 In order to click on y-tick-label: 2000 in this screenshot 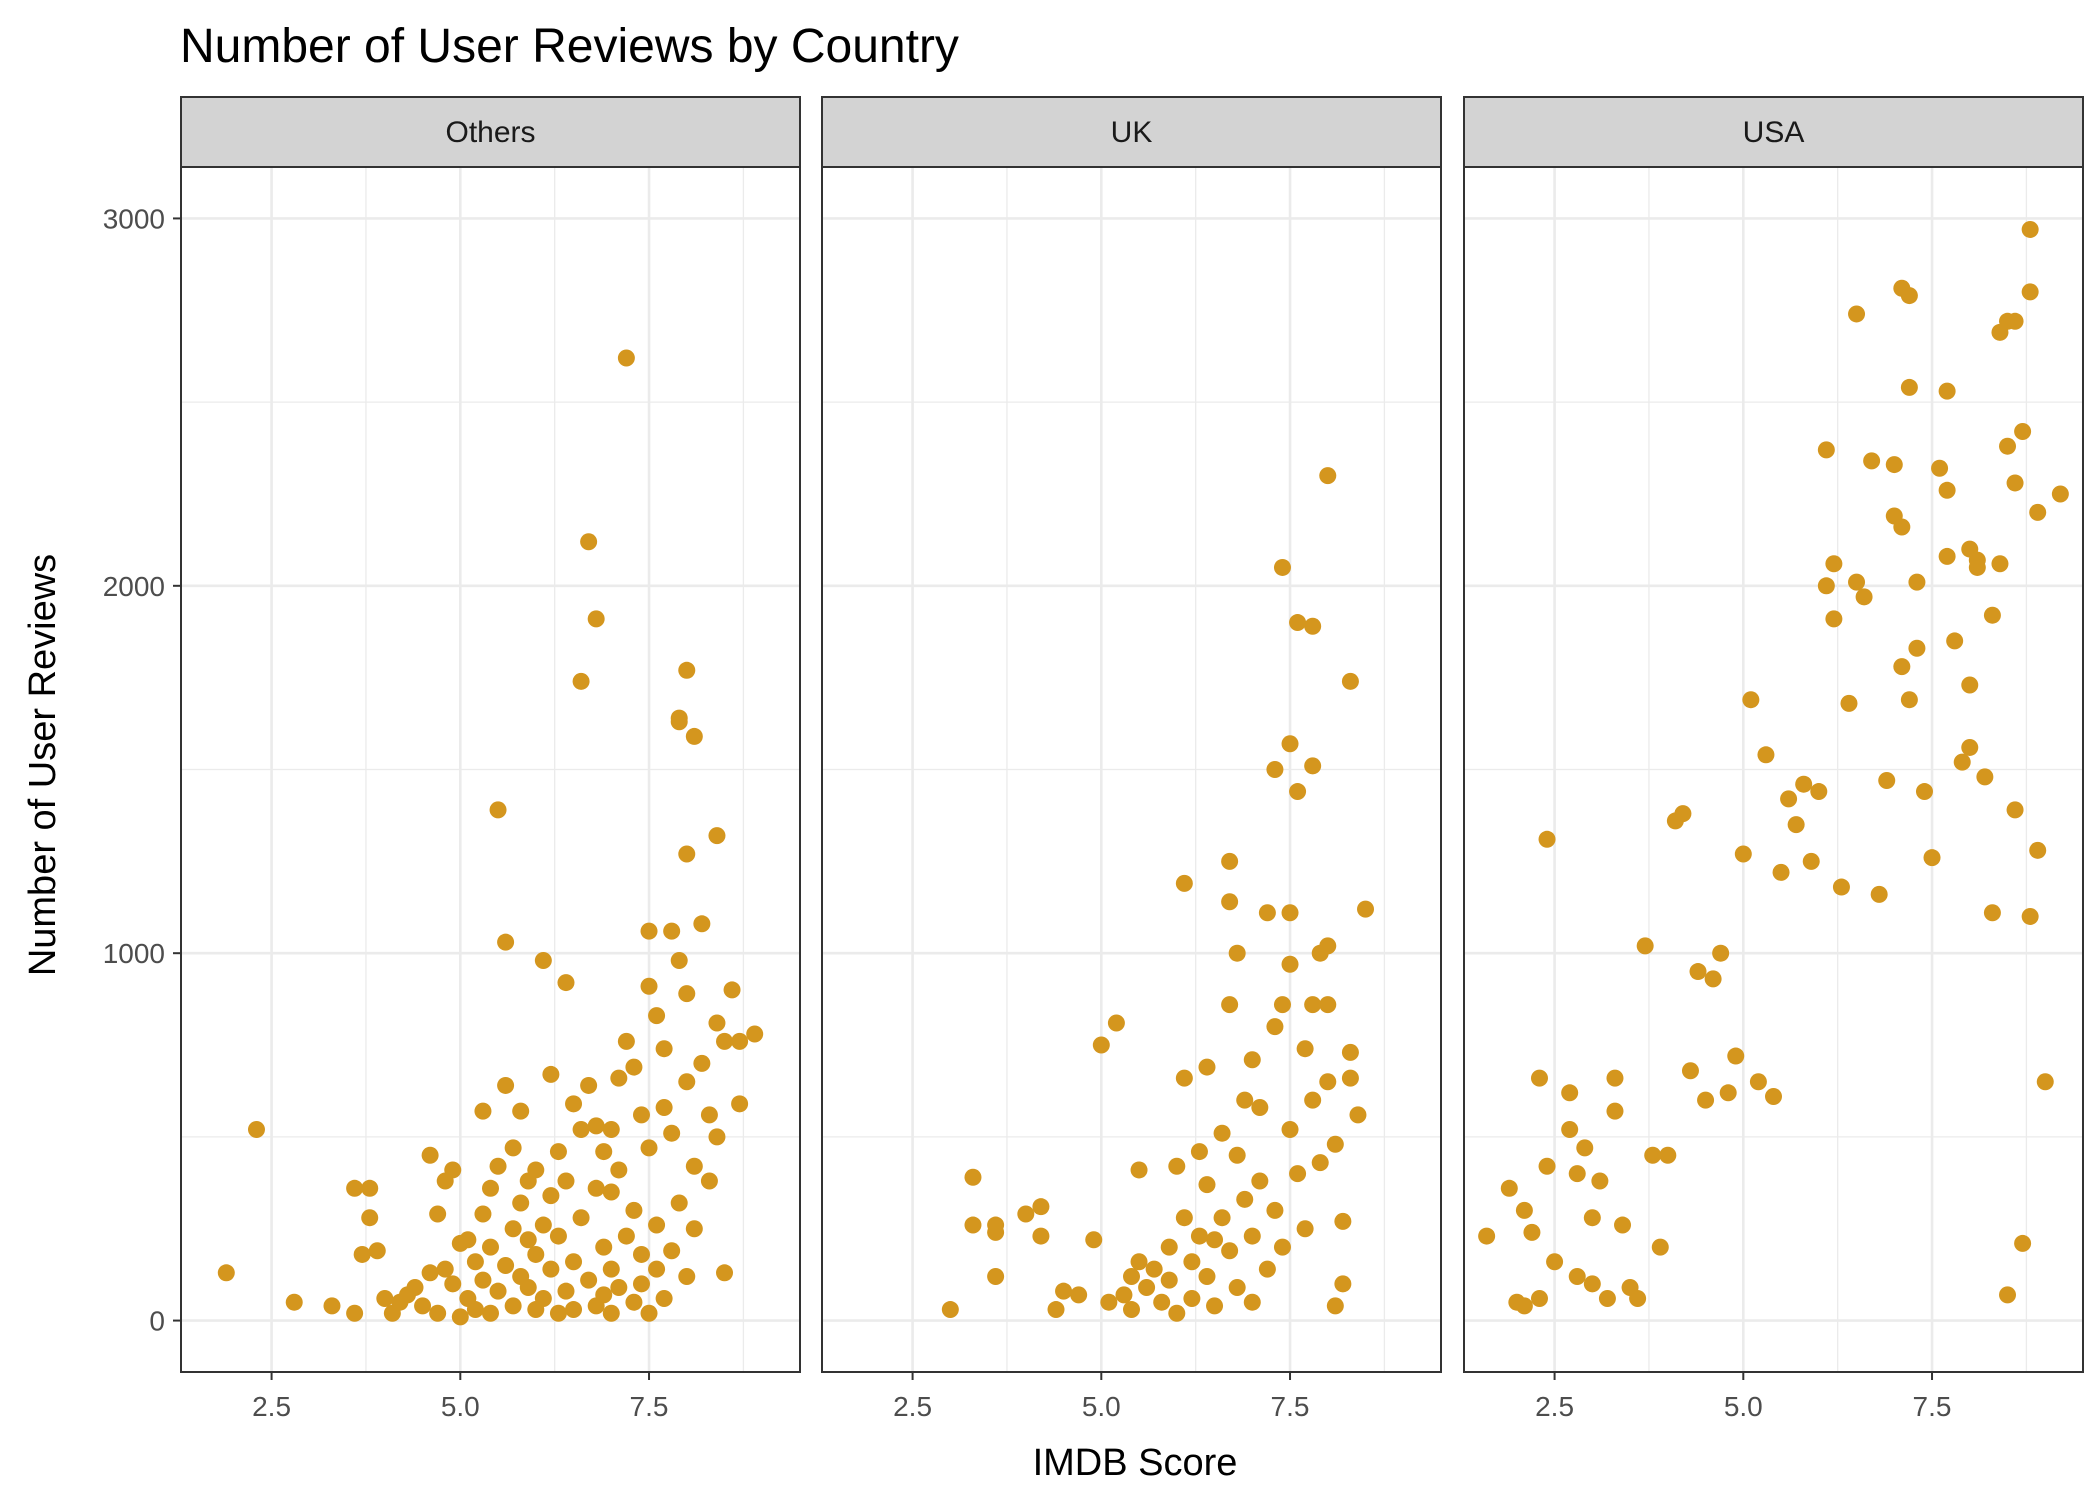, I will do `click(134, 586)`.